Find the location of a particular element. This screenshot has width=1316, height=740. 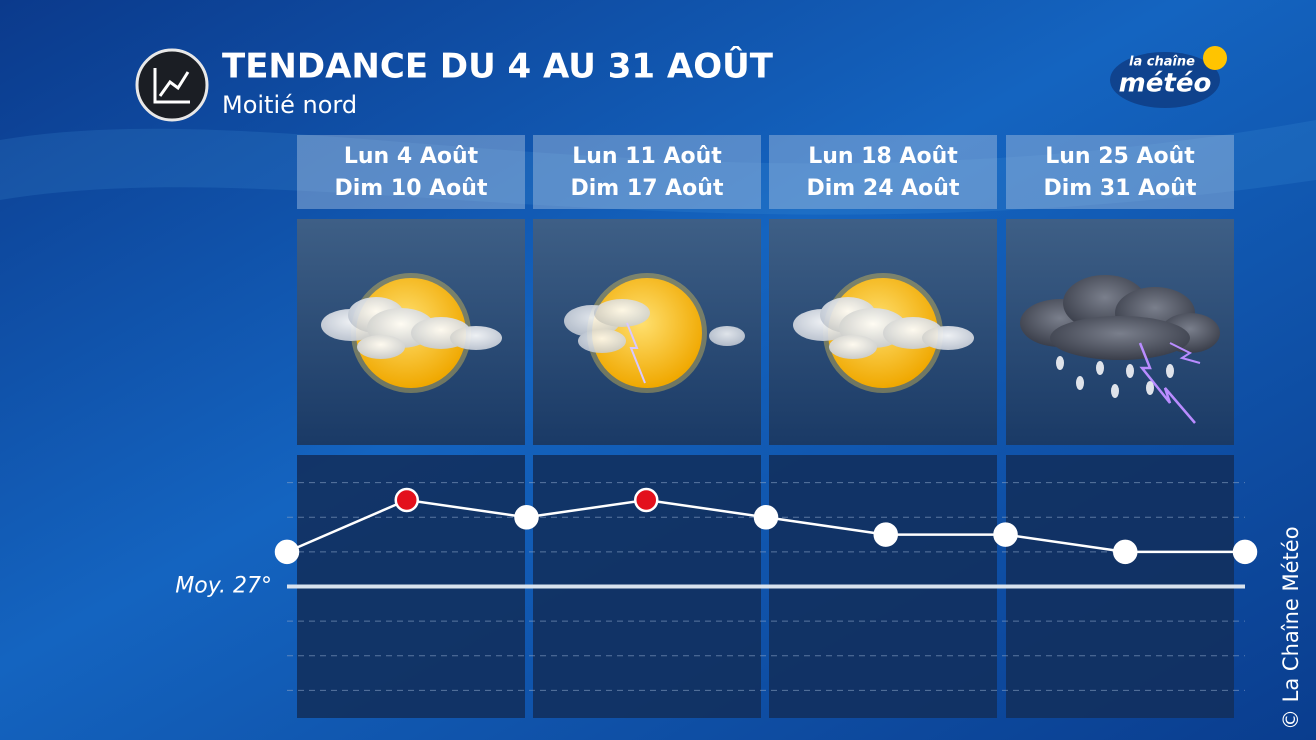

period-end: Dim 10 Août is located at coordinates (411, 188).